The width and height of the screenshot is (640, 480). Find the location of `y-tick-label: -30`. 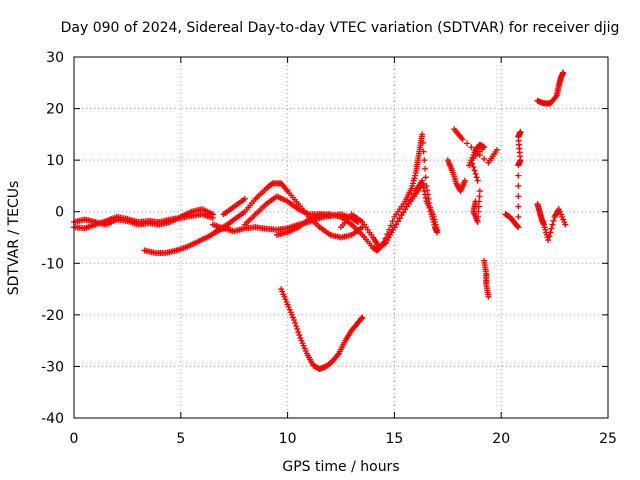

y-tick-label: -30 is located at coordinates (52, 367).